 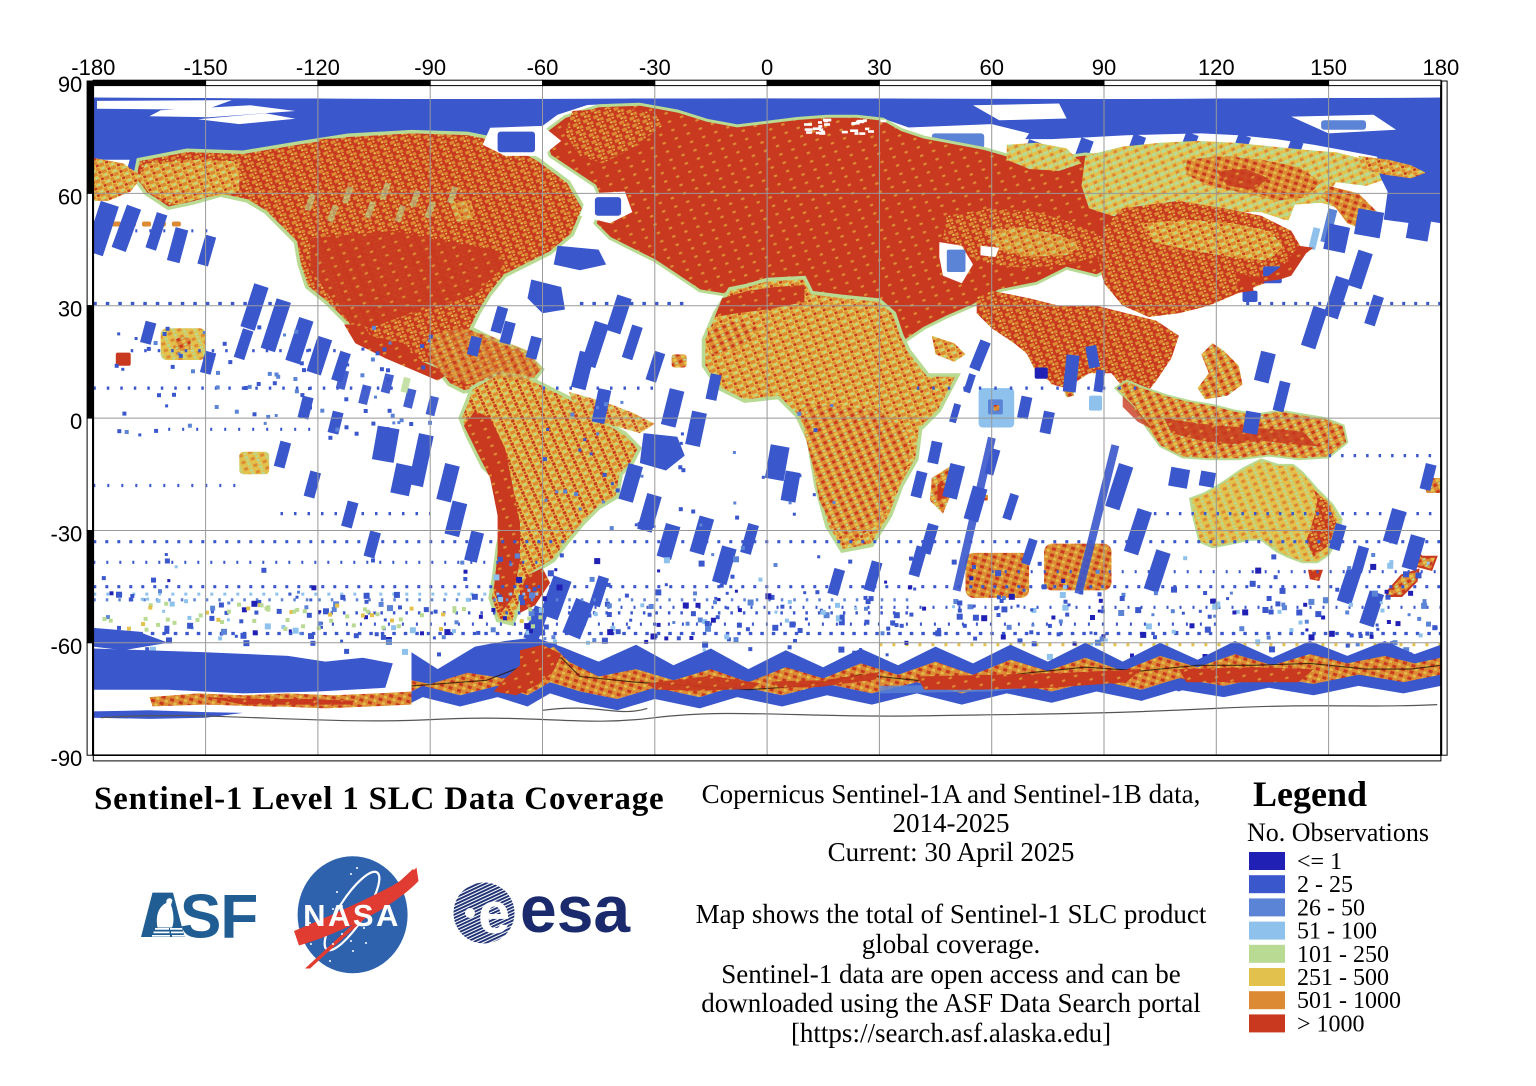 What do you see at coordinates (1325, 885) in the screenshot?
I see `svg-text: 2 - 25` at bounding box center [1325, 885].